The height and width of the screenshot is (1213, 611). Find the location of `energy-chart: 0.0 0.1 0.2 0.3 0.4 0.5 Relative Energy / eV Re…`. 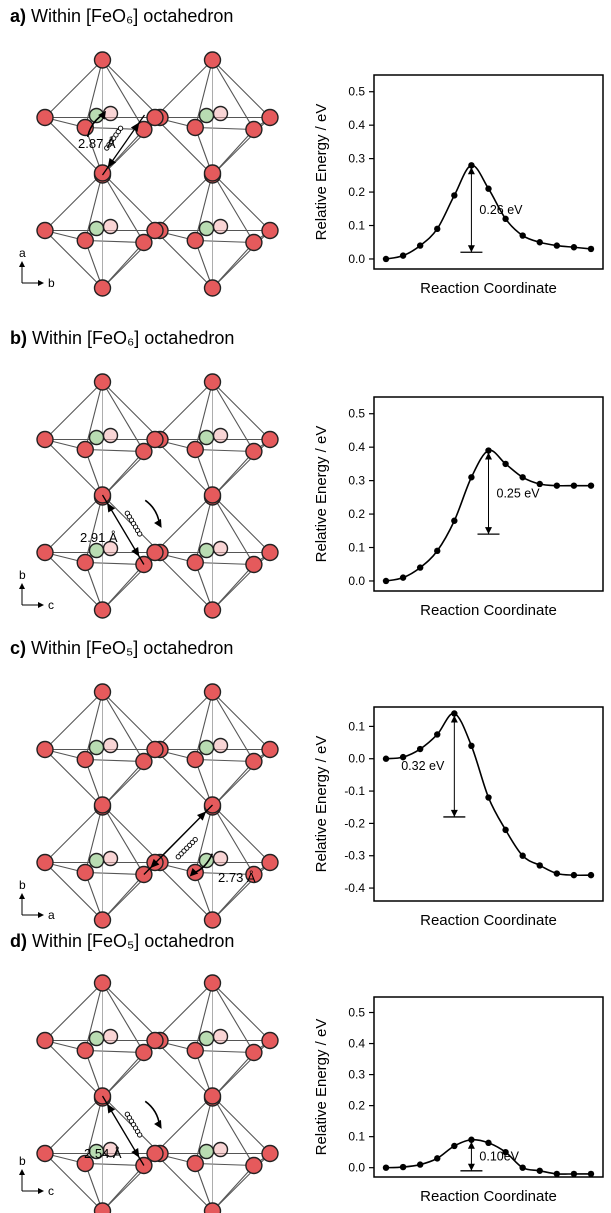

energy-chart: 0.0 0.1 0.2 0.3 0.4 0.5 Relative Energy / eV Re… is located at coordinates (458, 1100).